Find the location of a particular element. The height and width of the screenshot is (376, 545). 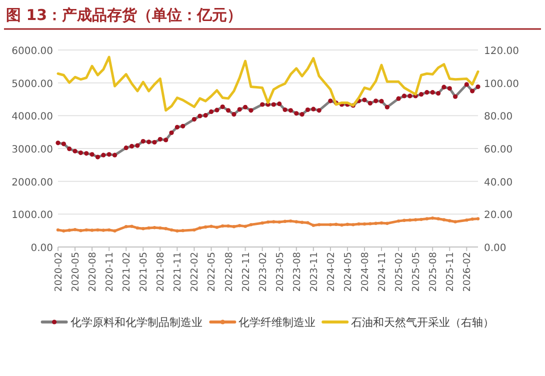

x-tick-label: 2024-05 is located at coordinates (348, 272).